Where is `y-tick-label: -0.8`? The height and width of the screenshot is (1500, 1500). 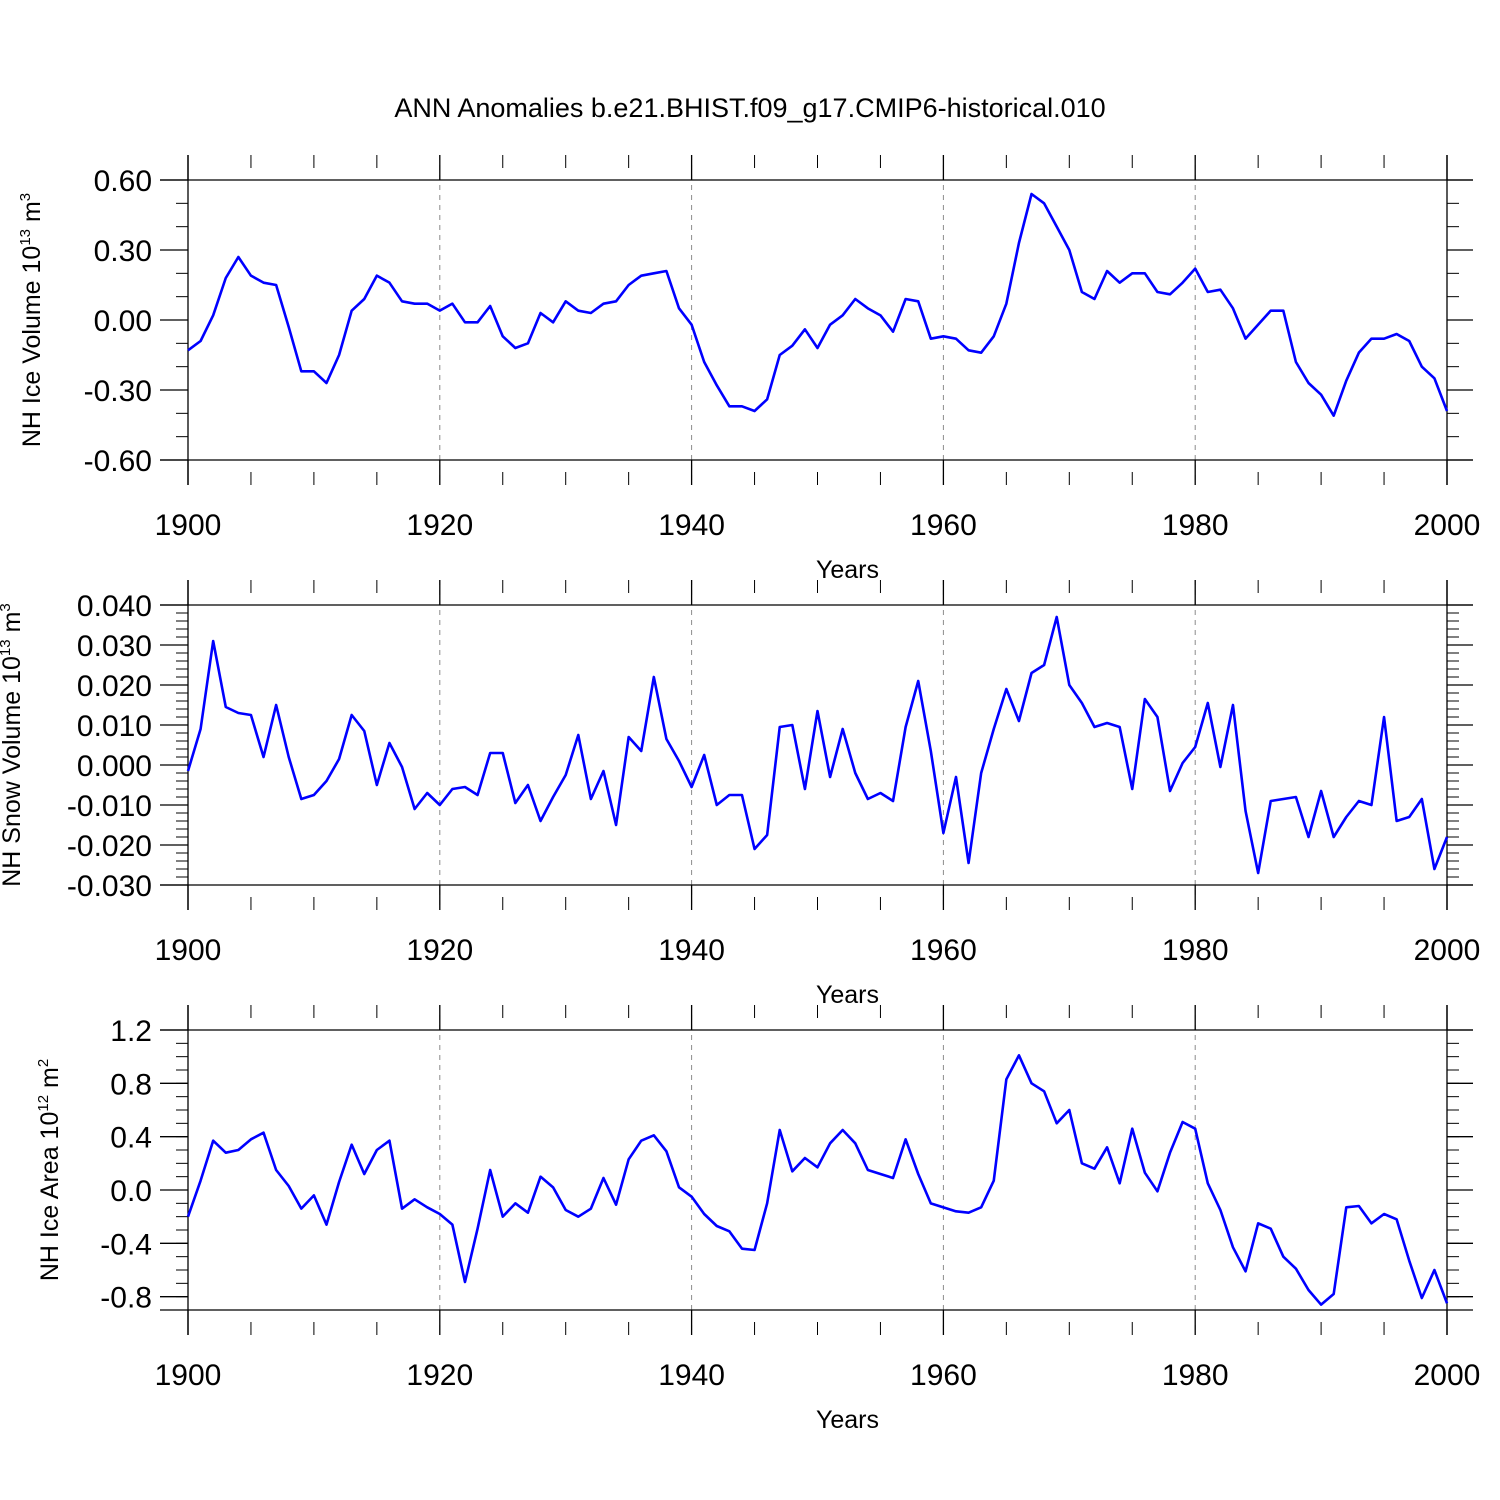 y-tick-label: -0.8 is located at coordinates (126, 1298).